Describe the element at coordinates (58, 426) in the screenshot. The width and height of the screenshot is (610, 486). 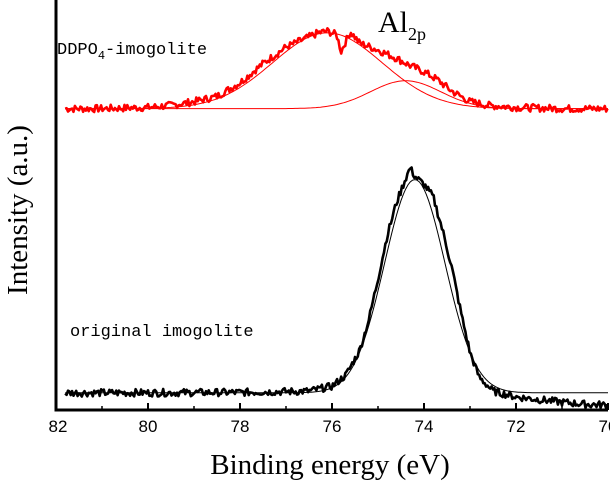
I see `x-tick-label-82: 82` at that location.